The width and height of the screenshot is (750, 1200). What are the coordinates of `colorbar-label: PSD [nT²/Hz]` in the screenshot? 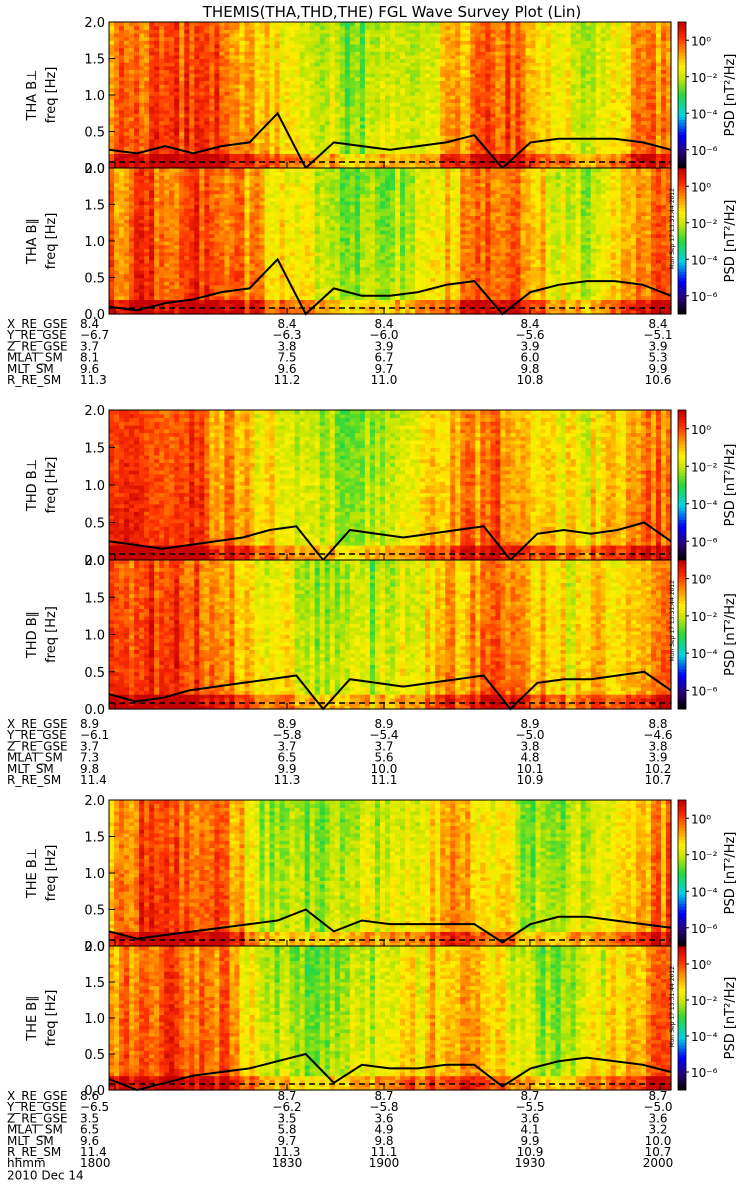 It's located at (730, 95).